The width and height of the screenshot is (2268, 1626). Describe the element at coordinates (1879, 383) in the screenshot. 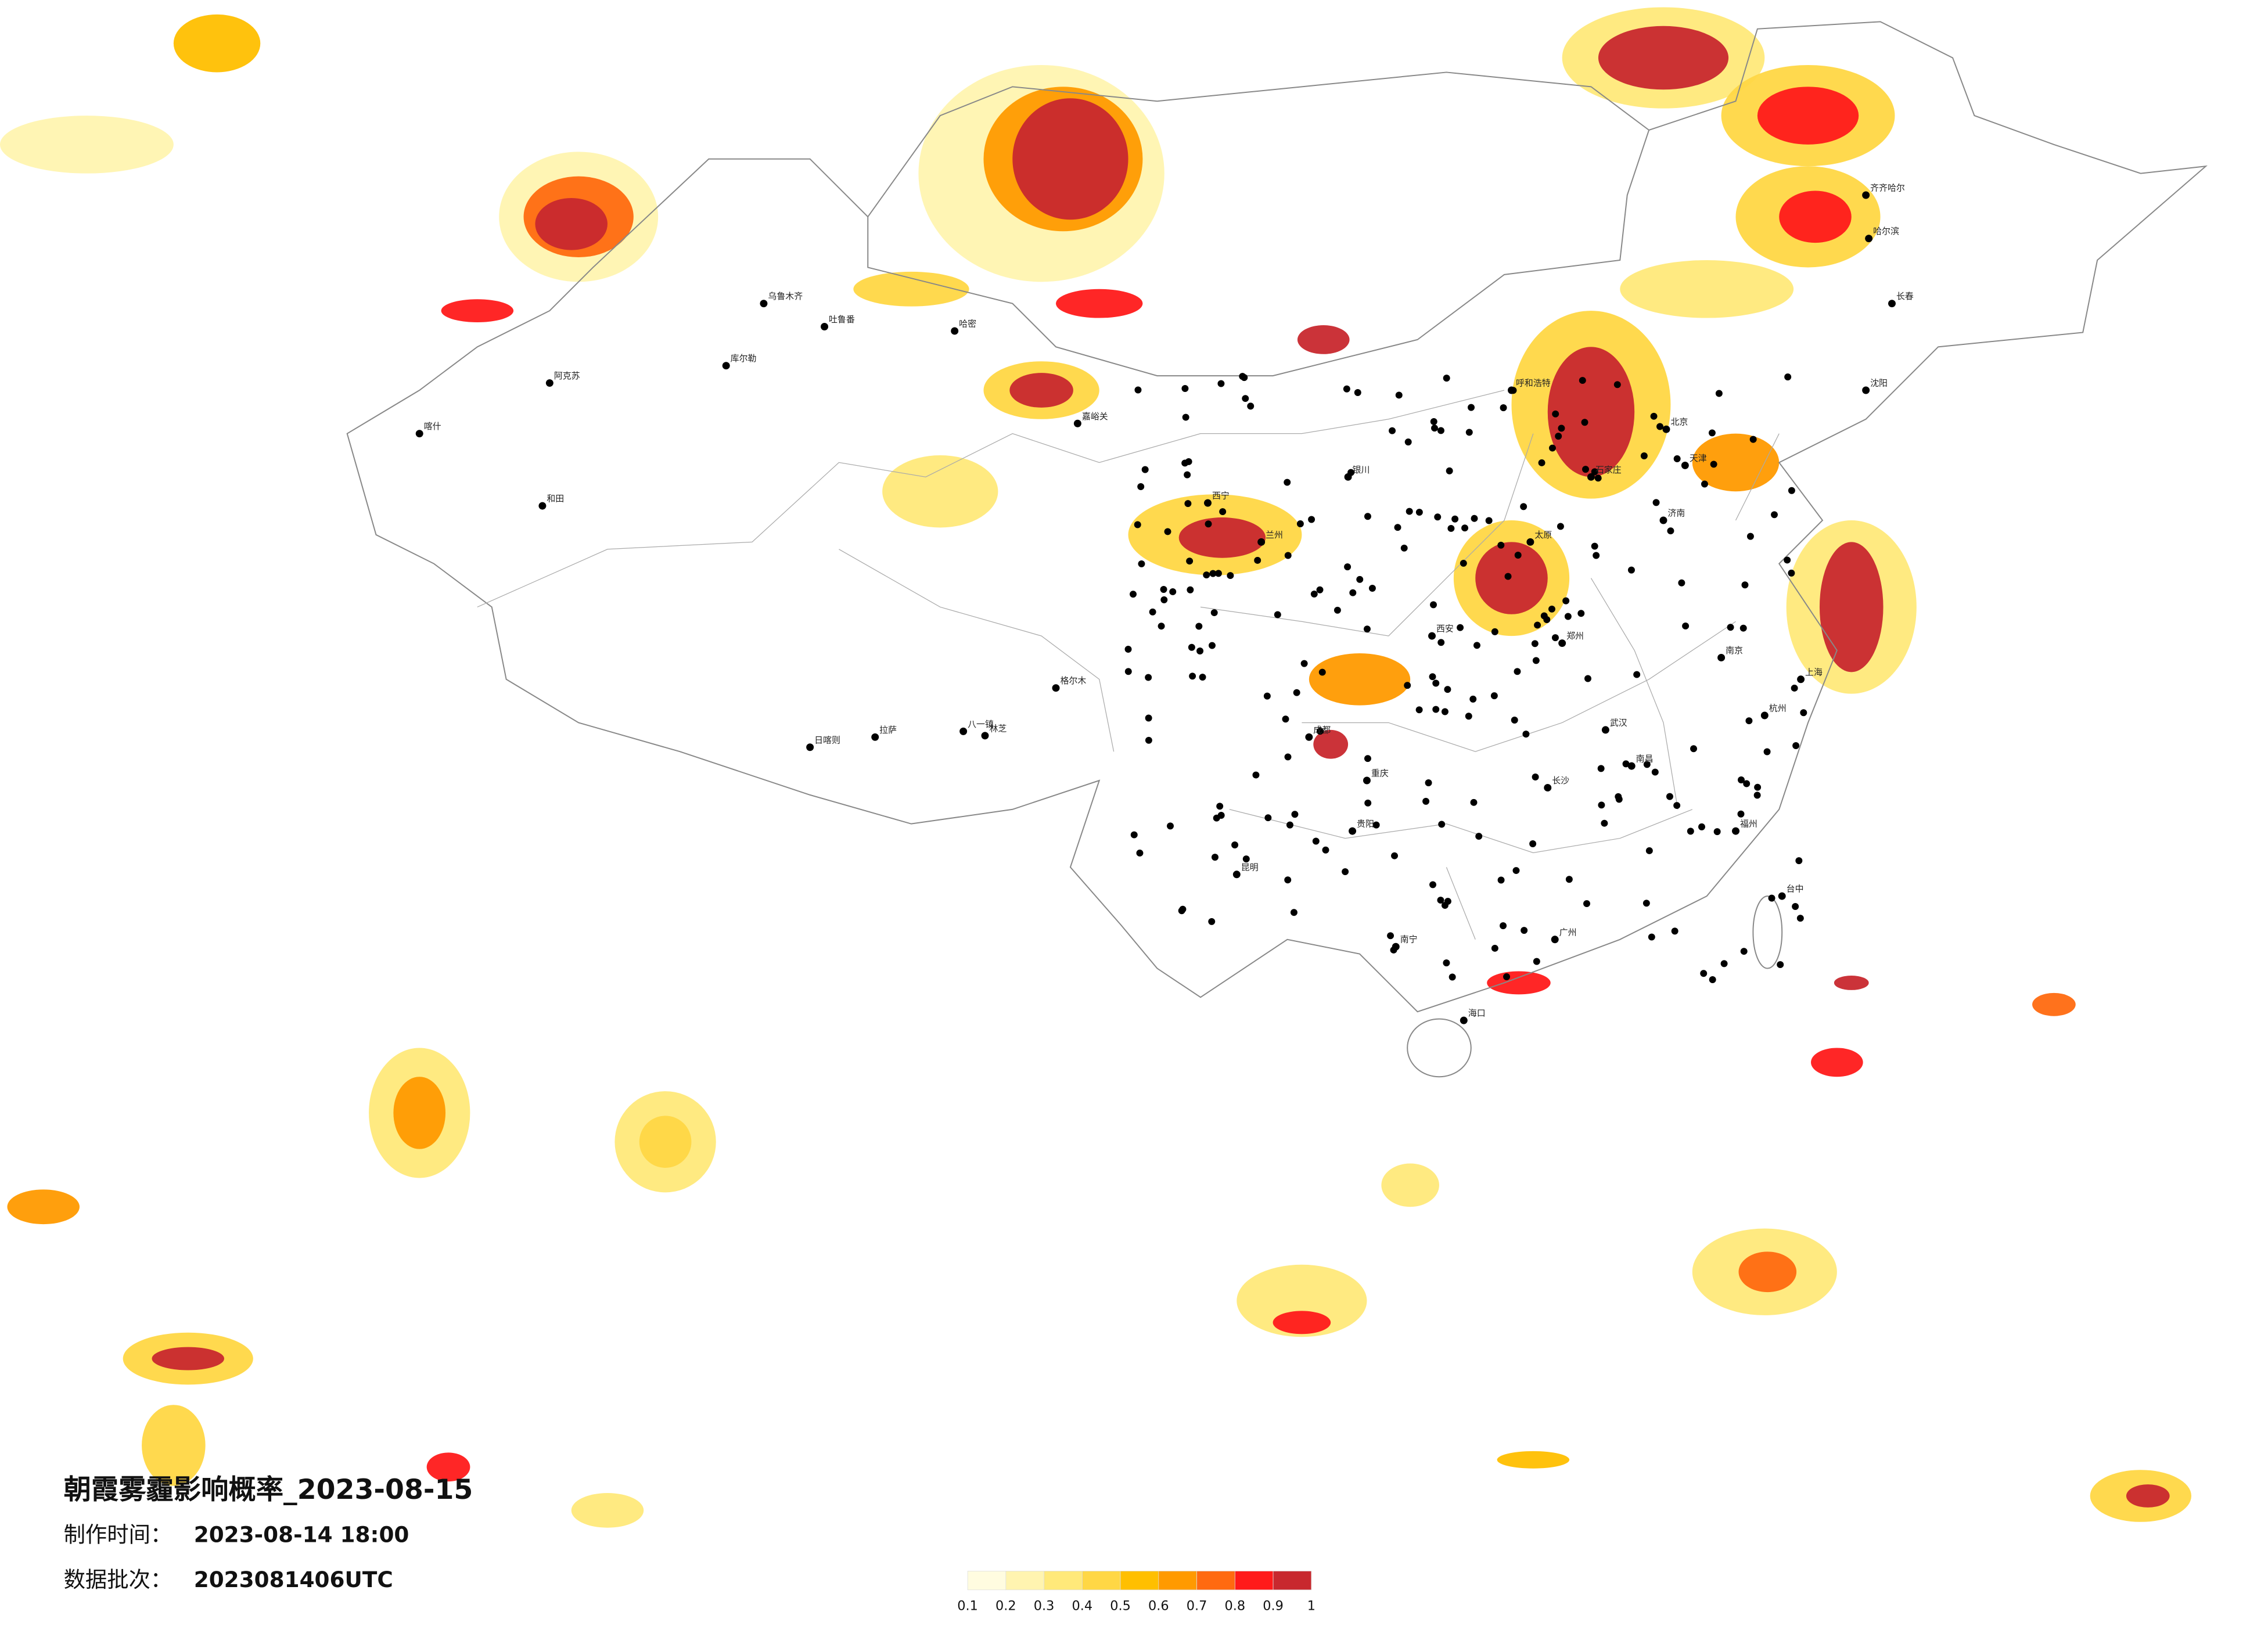

I see `city-label: 沈阳` at that location.